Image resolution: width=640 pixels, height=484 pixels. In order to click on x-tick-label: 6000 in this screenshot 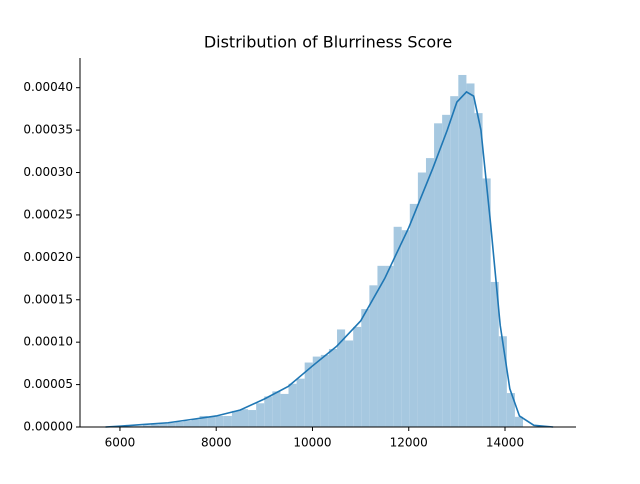, I will do `click(120, 443)`.